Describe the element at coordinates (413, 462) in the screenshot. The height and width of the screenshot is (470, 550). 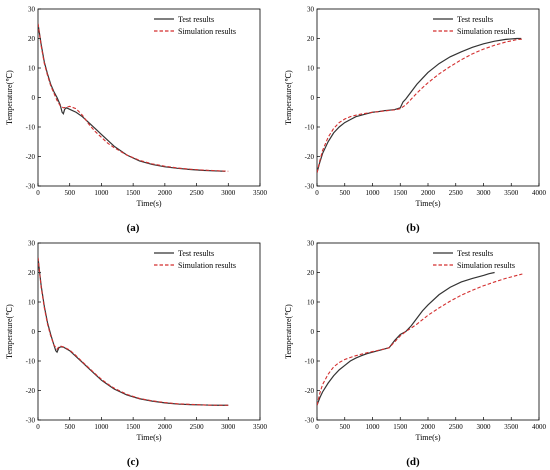
I see `panel-label: (d)` at that location.